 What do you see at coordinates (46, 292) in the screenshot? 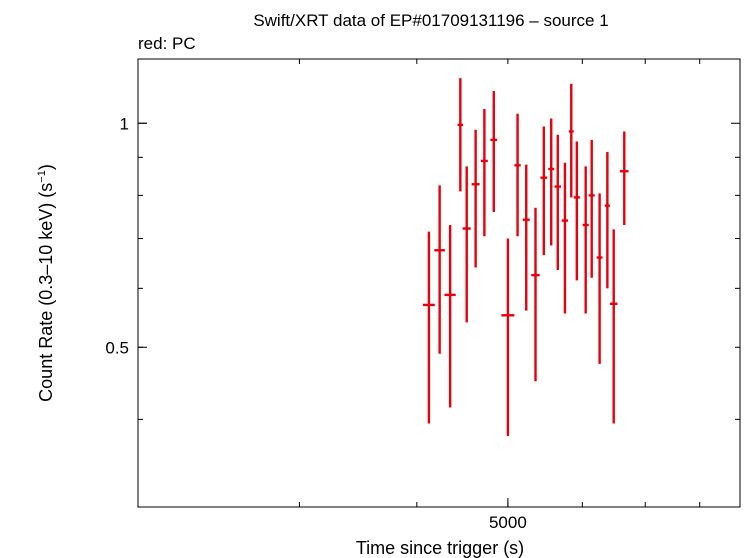
I see `y-axis-label-main: Count Rate (0.3–10 keV) (s` at bounding box center [46, 292].